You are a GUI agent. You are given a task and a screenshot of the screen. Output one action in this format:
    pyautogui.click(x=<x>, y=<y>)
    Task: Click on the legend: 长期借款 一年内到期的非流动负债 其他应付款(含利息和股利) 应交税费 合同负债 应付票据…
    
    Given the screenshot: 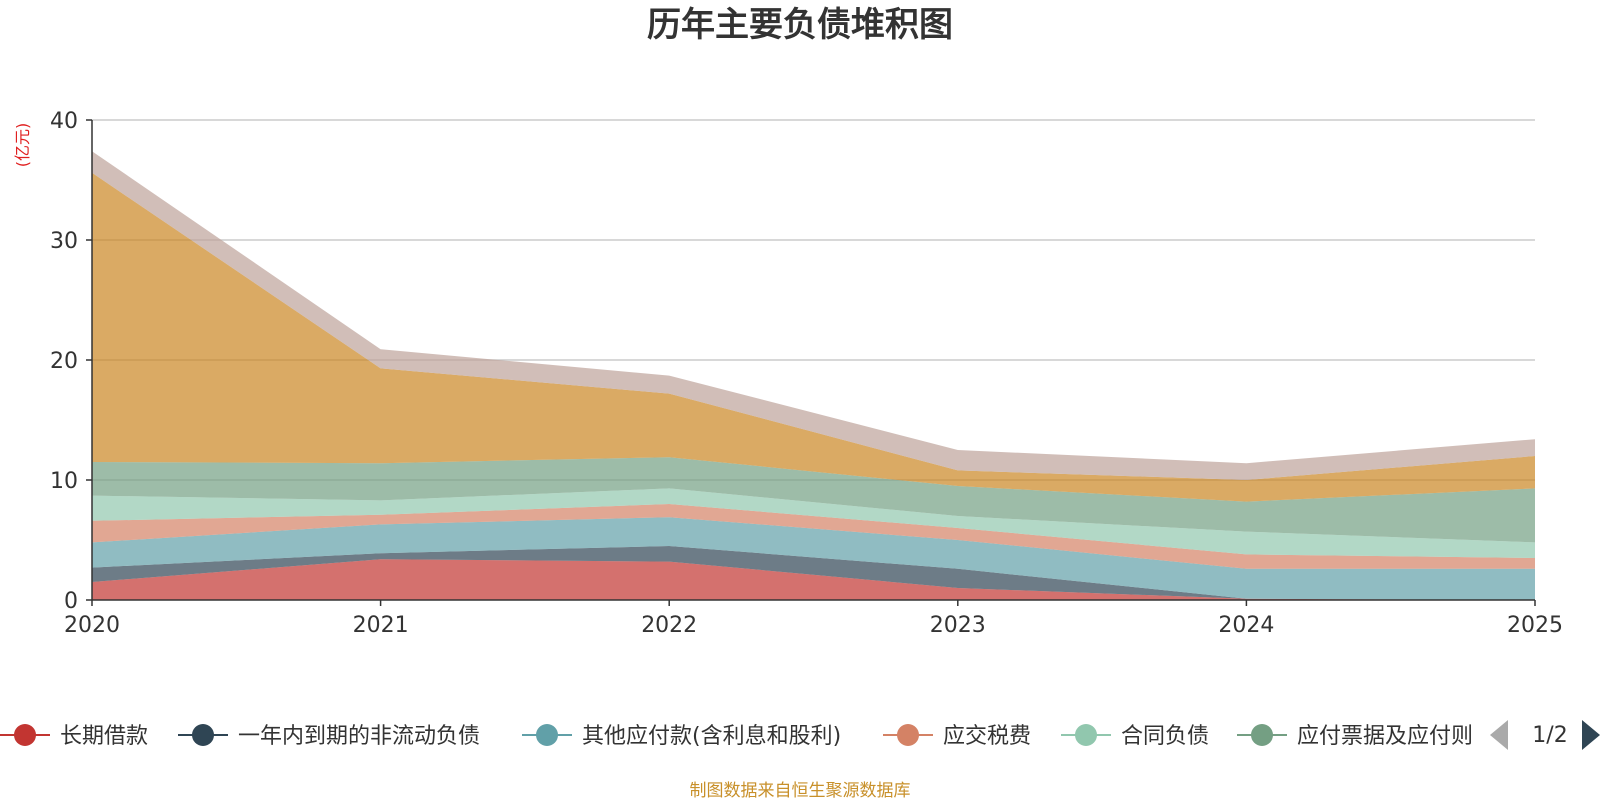 What is the action you would take?
    pyautogui.click(x=736, y=736)
    